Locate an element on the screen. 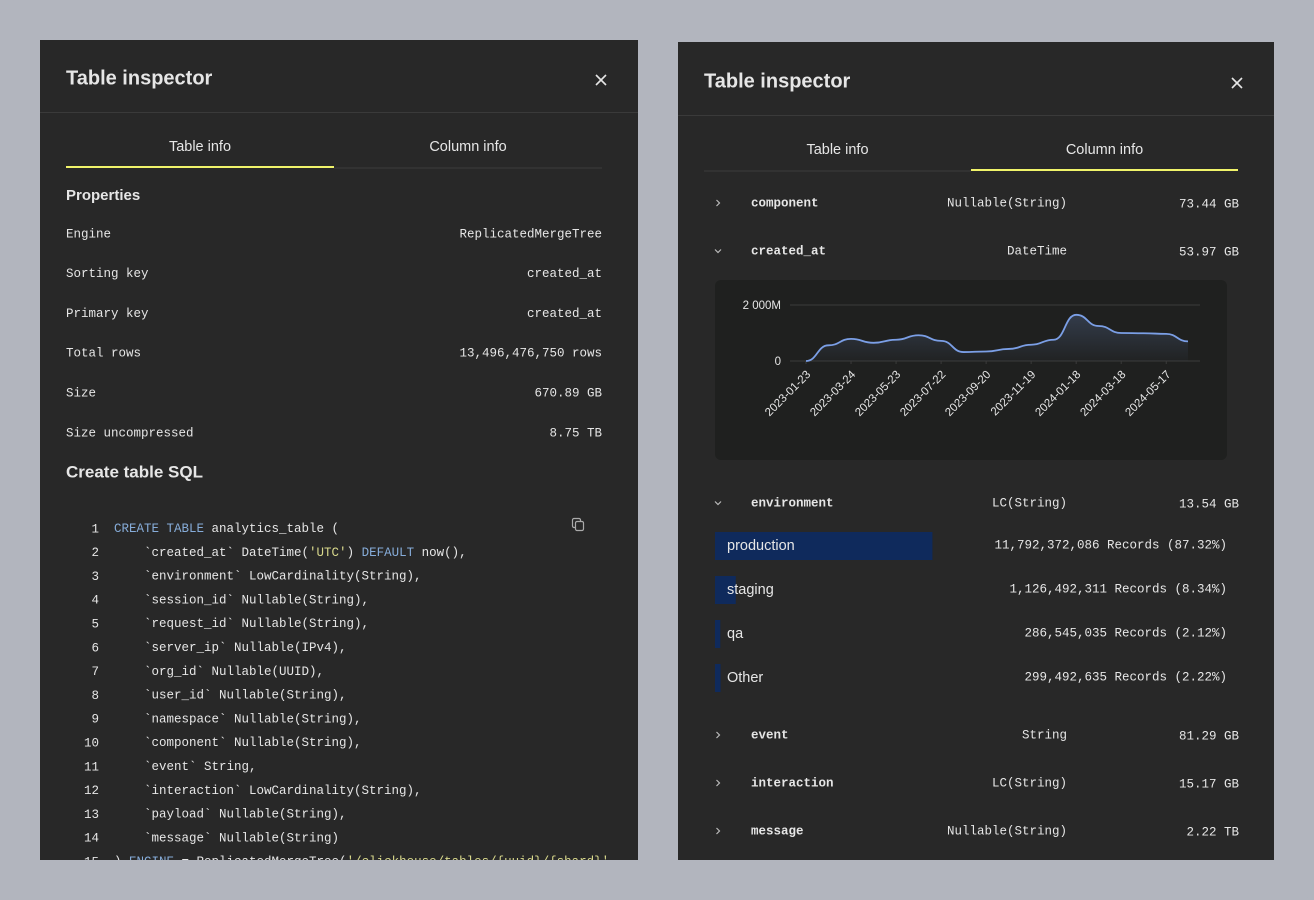 This screenshot has height=900, width=1314. code-line: `component` Nullable(String), is located at coordinates (238, 743).